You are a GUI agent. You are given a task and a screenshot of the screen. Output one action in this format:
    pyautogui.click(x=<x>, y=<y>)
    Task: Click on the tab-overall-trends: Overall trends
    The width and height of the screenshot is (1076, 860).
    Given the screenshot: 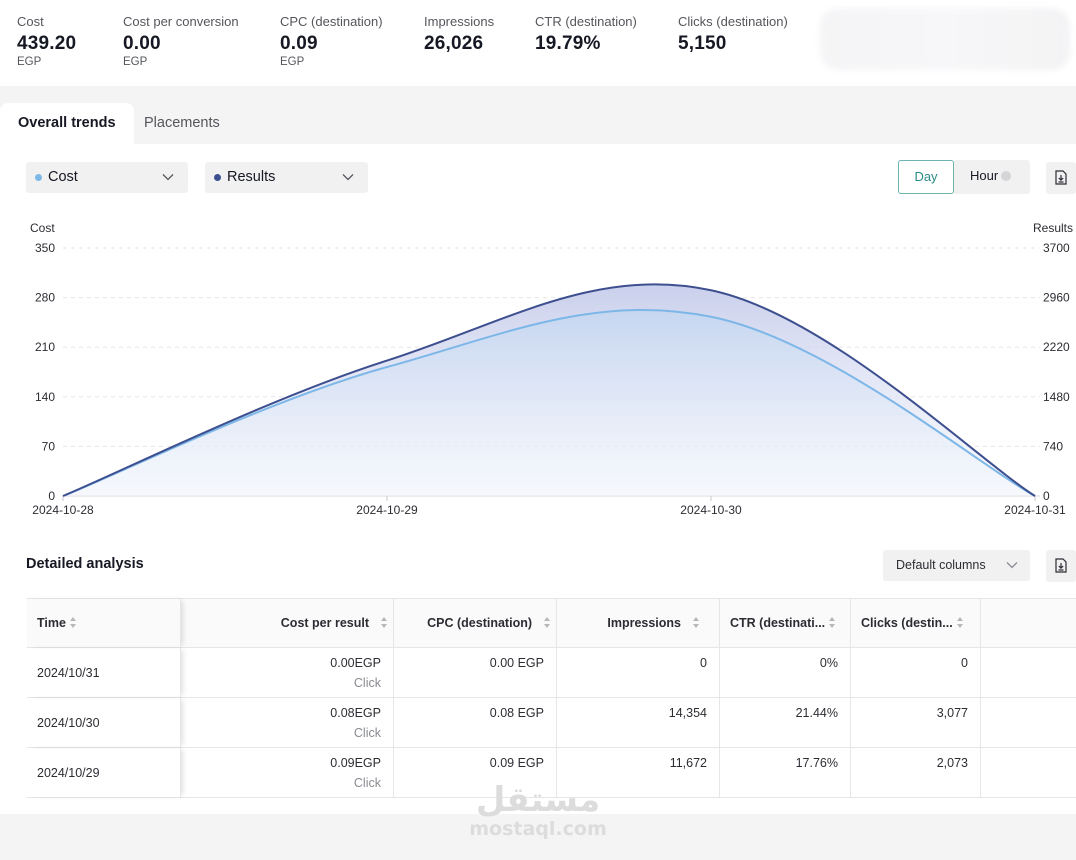 What is the action you would take?
    pyautogui.click(x=67, y=123)
    